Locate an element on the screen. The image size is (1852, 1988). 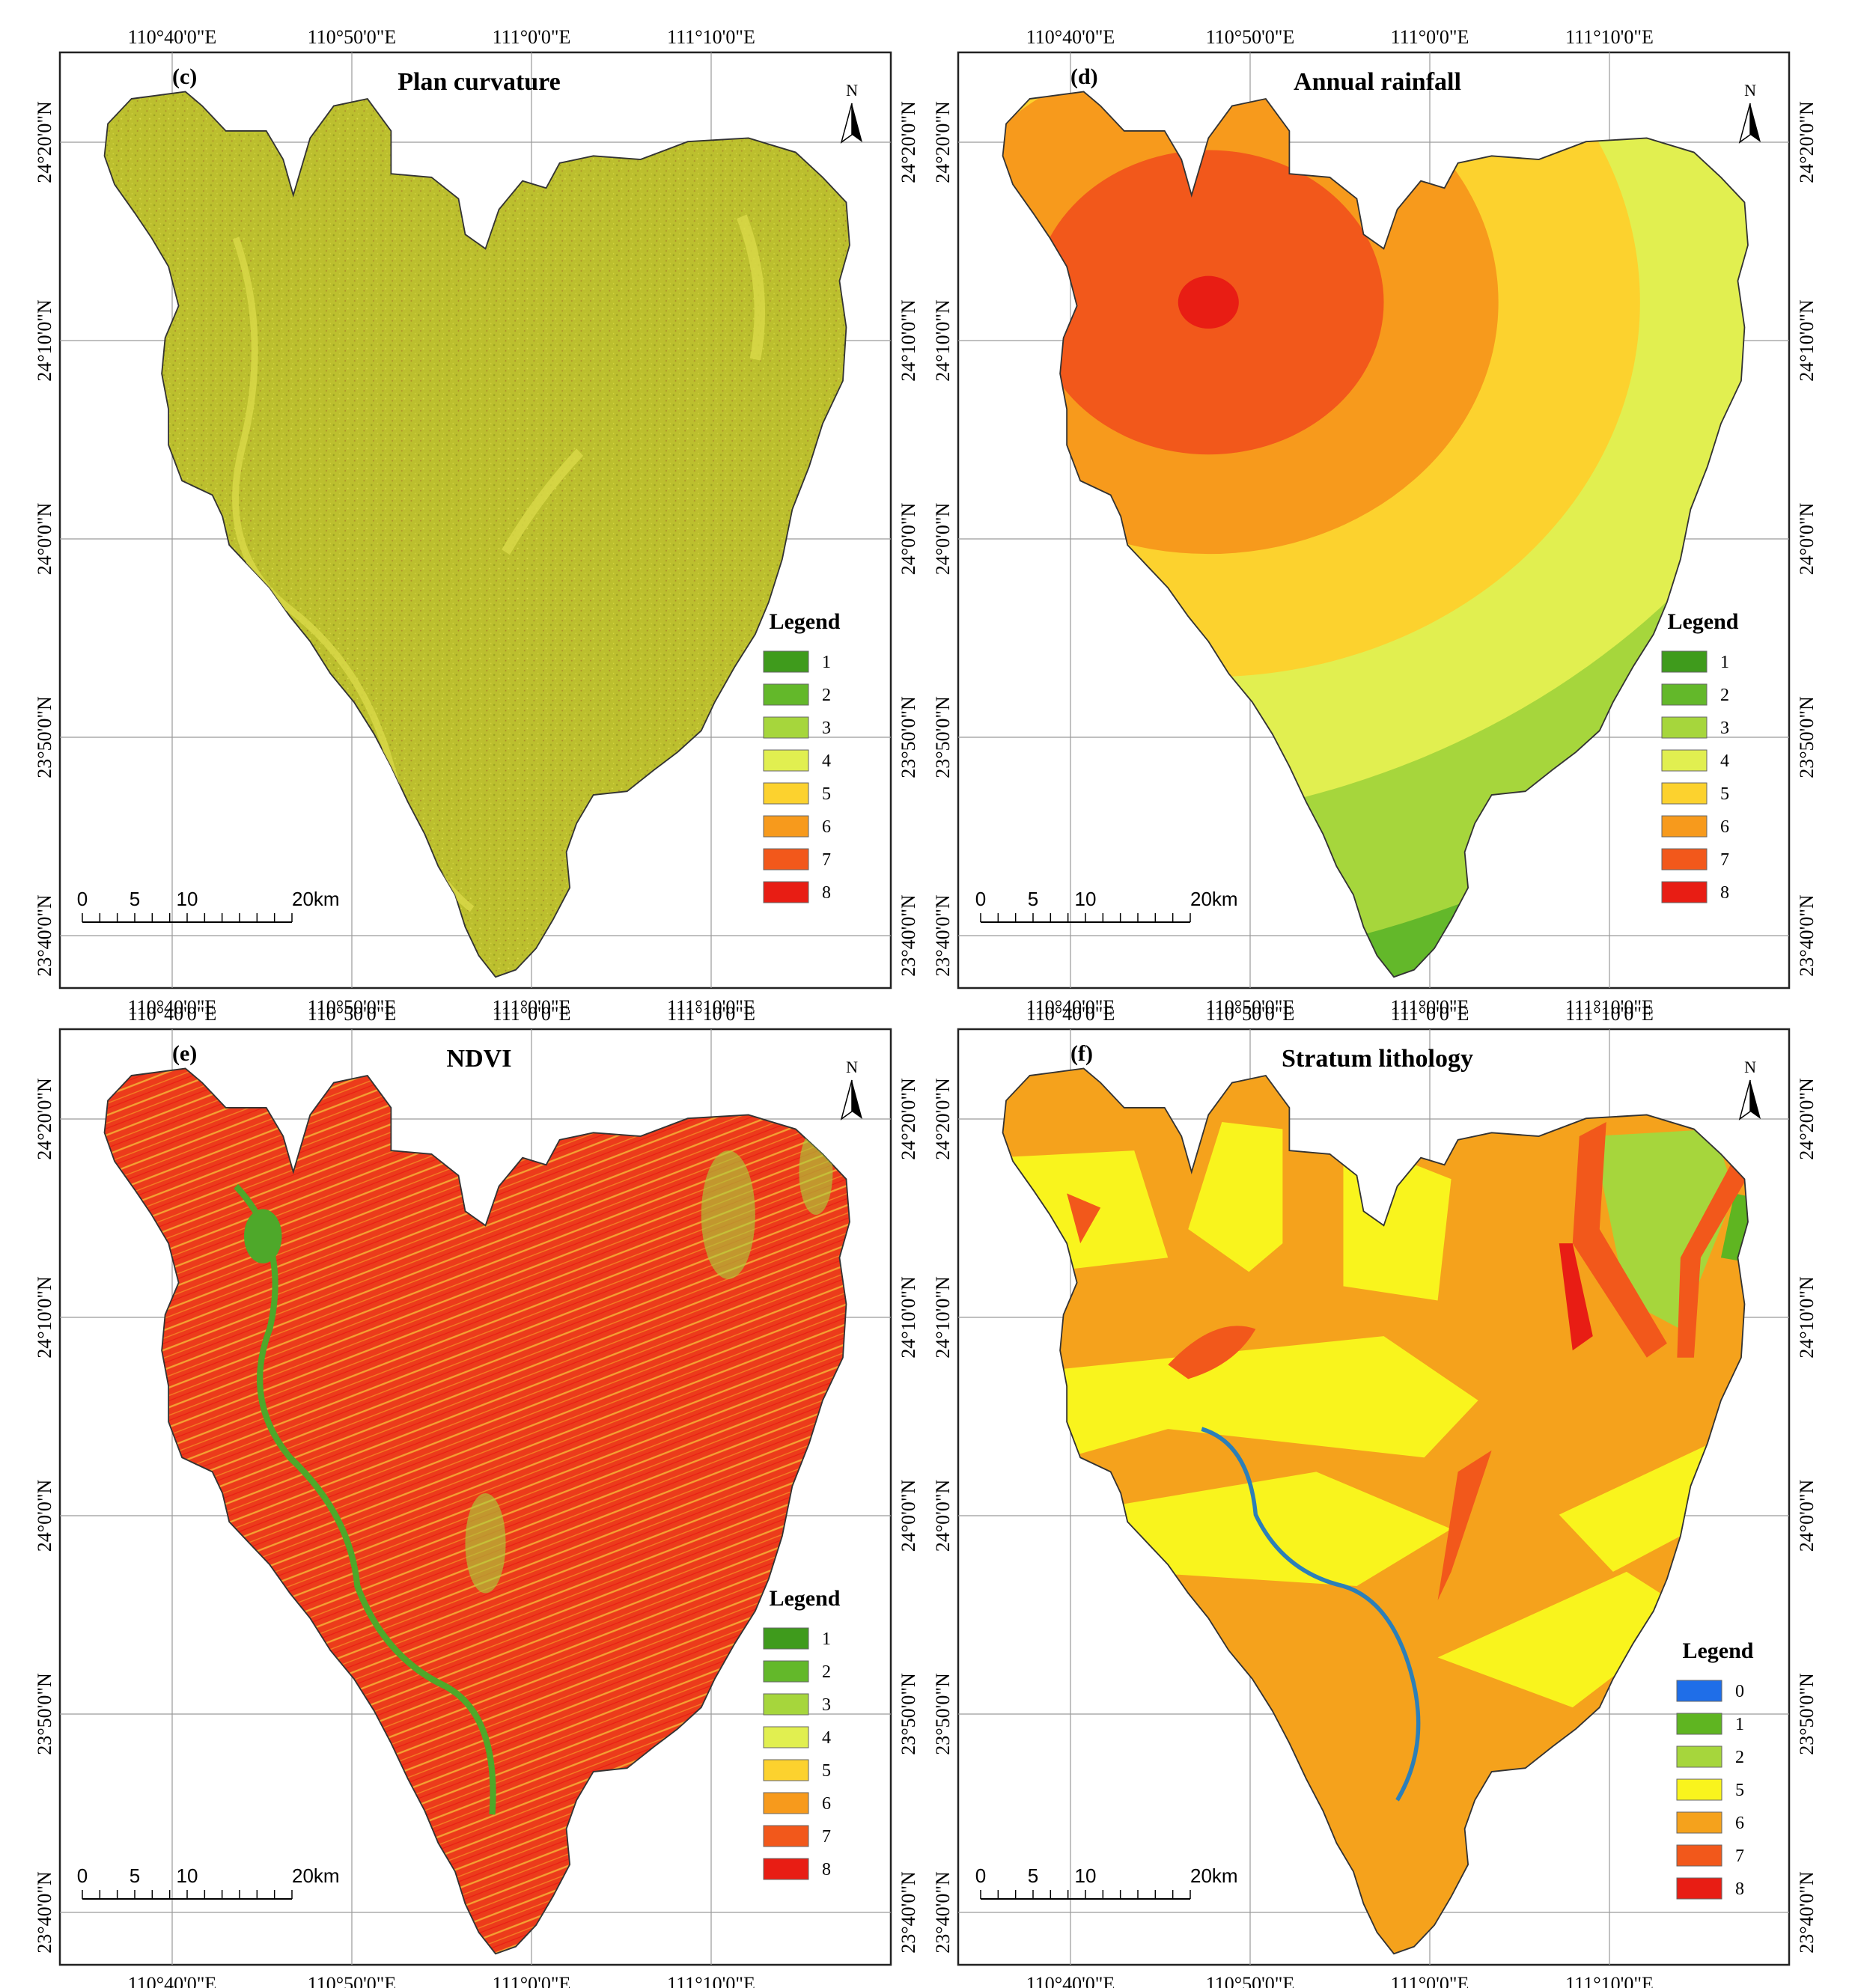
scale-label: 5 is located at coordinates (135, 1876).